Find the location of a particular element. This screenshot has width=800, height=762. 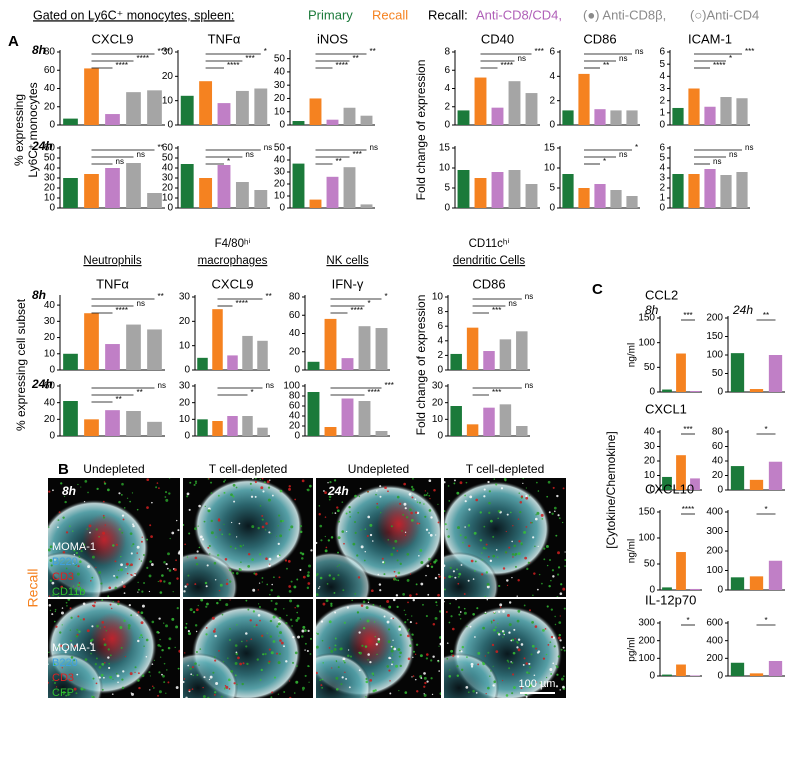

y-tick-label: 40 is located at coordinates (650, 432).